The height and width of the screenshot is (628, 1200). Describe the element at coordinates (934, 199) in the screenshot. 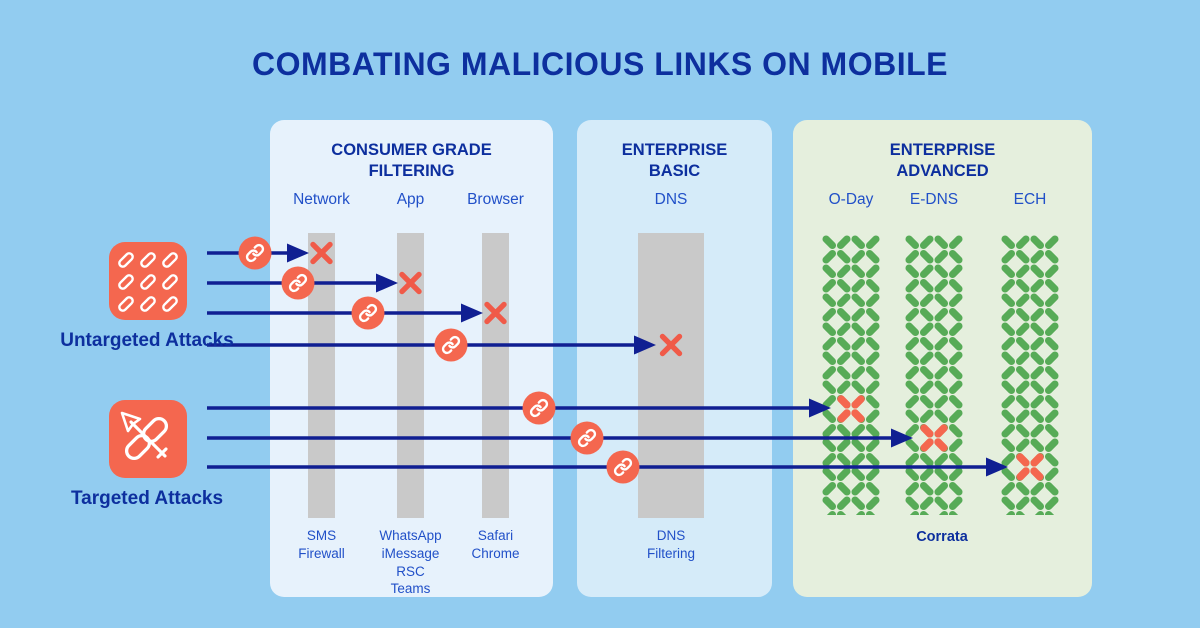

I see `column-header-edns: E-DNS` at that location.